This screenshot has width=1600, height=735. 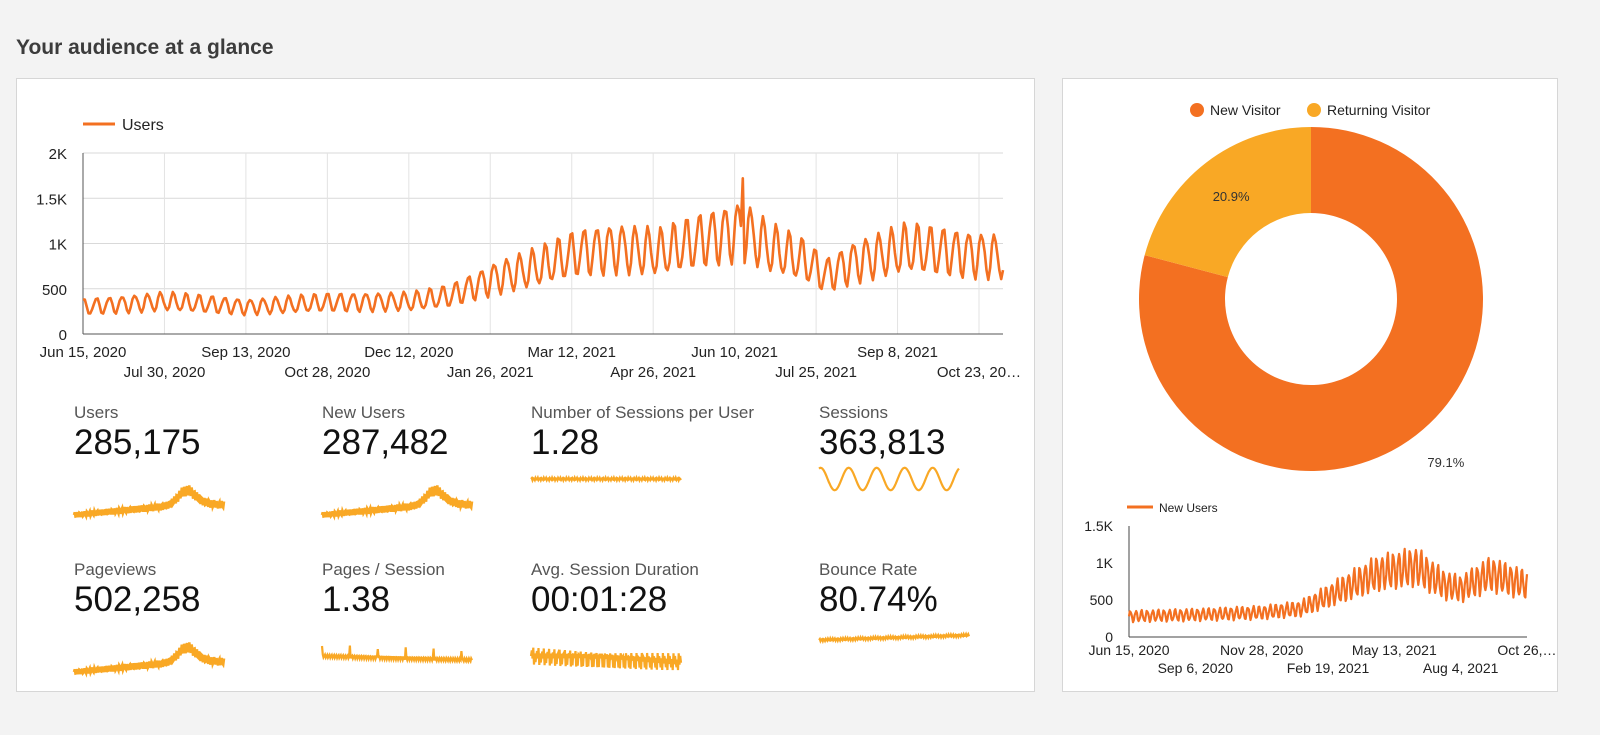 I want to click on metric-label: Number of Sessions per User, so click(x=642, y=412).